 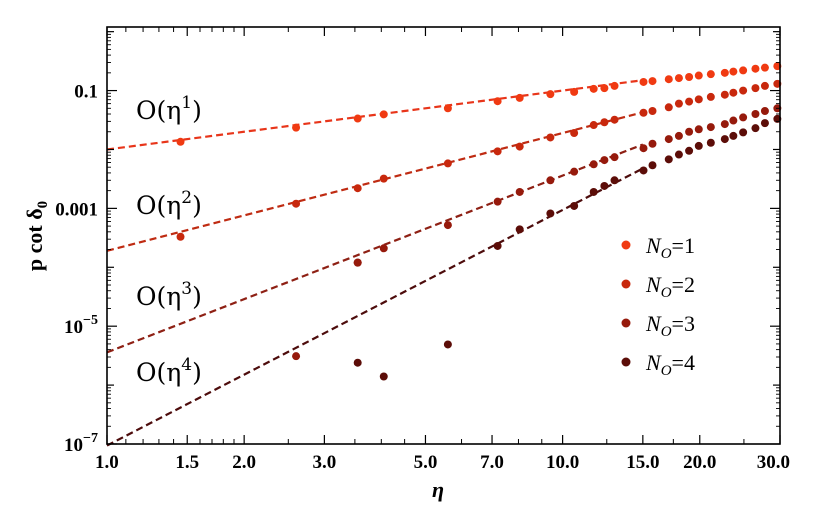 I want to click on annotation-exp: 2, so click(x=186, y=198).